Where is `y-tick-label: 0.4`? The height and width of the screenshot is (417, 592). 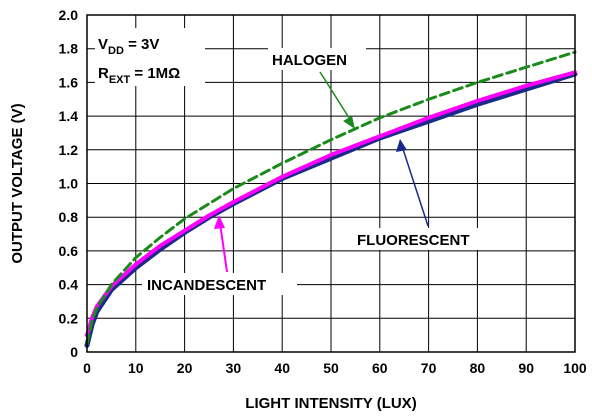 y-tick-label: 0.4 is located at coordinates (69, 285).